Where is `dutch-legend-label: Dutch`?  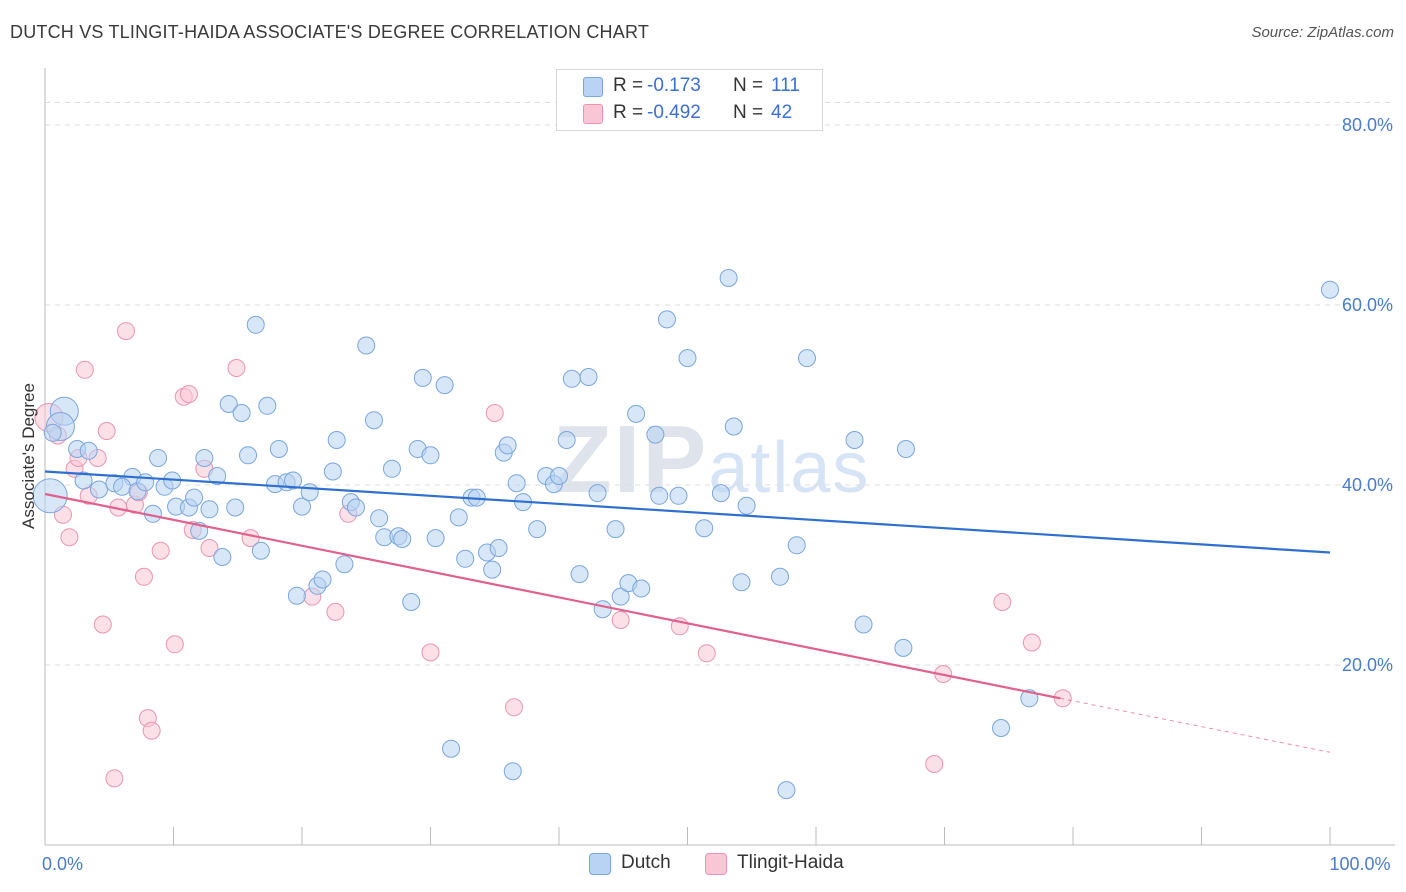 dutch-legend-label: Dutch is located at coordinates (646, 862).